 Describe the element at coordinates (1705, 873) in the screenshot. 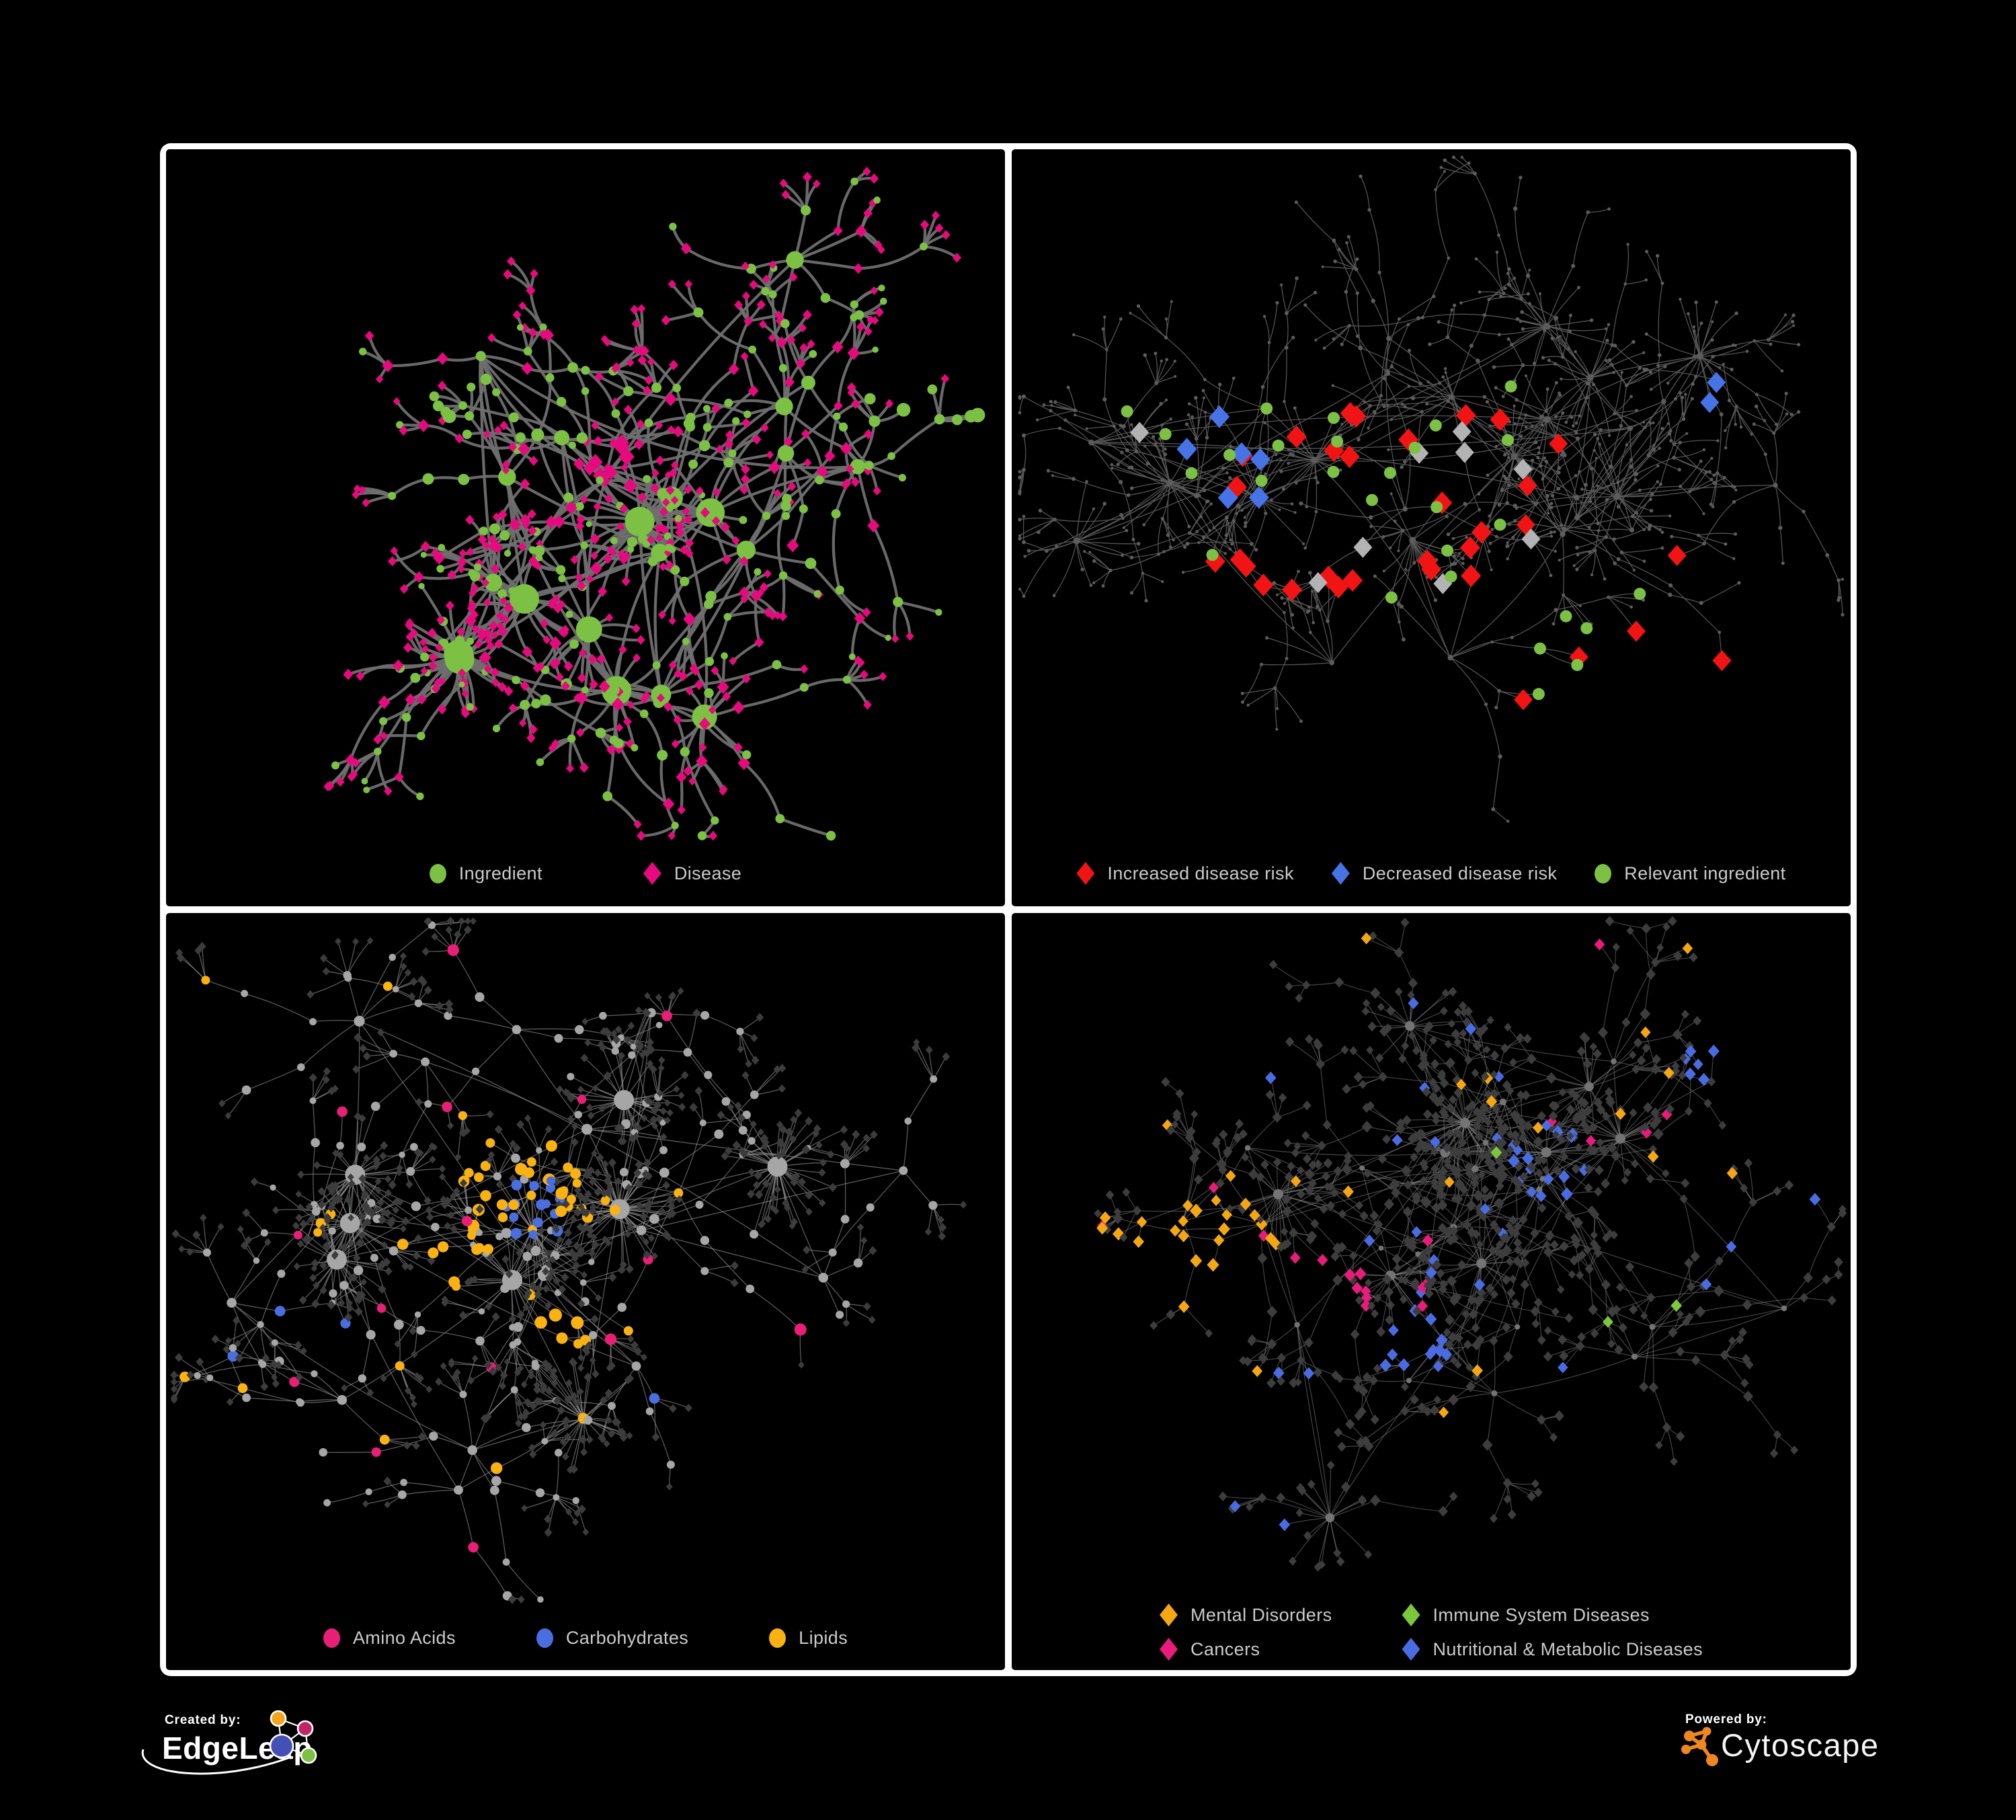

I see `legend-label-relevant-ingredient: Relevant ingredient` at that location.